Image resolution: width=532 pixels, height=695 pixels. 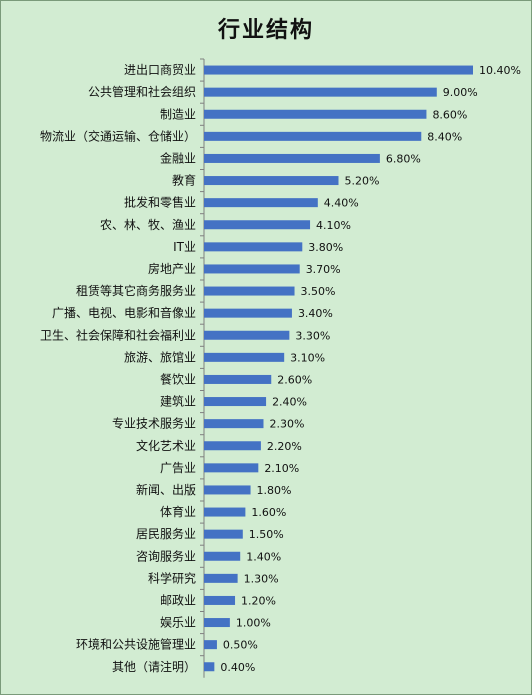 I want to click on data-label: 1.60%, so click(x=268, y=512).